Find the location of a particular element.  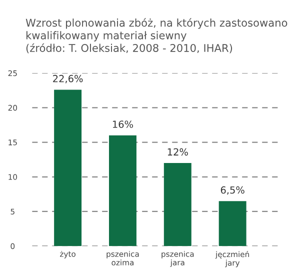

data-label: 12% is located at coordinates (178, 152).